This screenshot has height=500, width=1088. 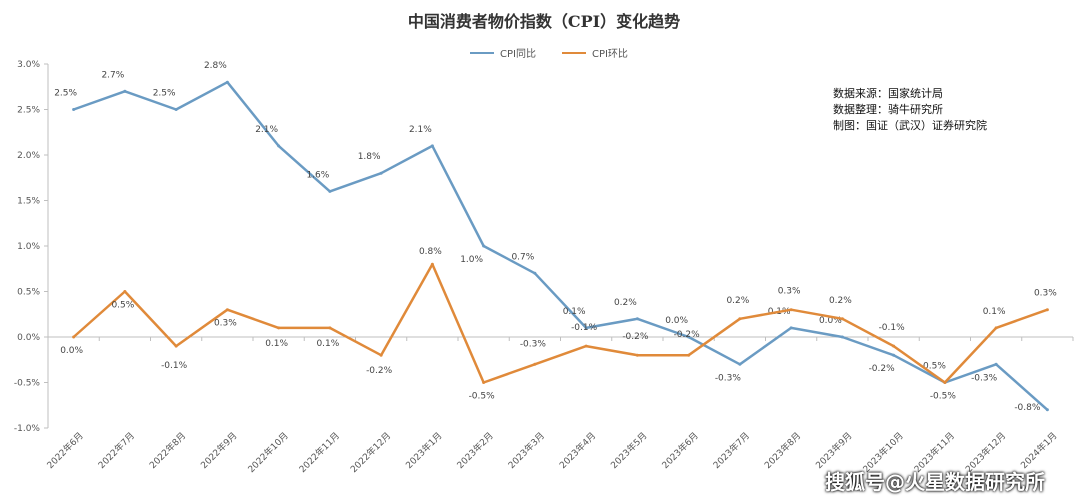 I want to click on x-tick-label: 2023年8月, so click(x=782, y=450).